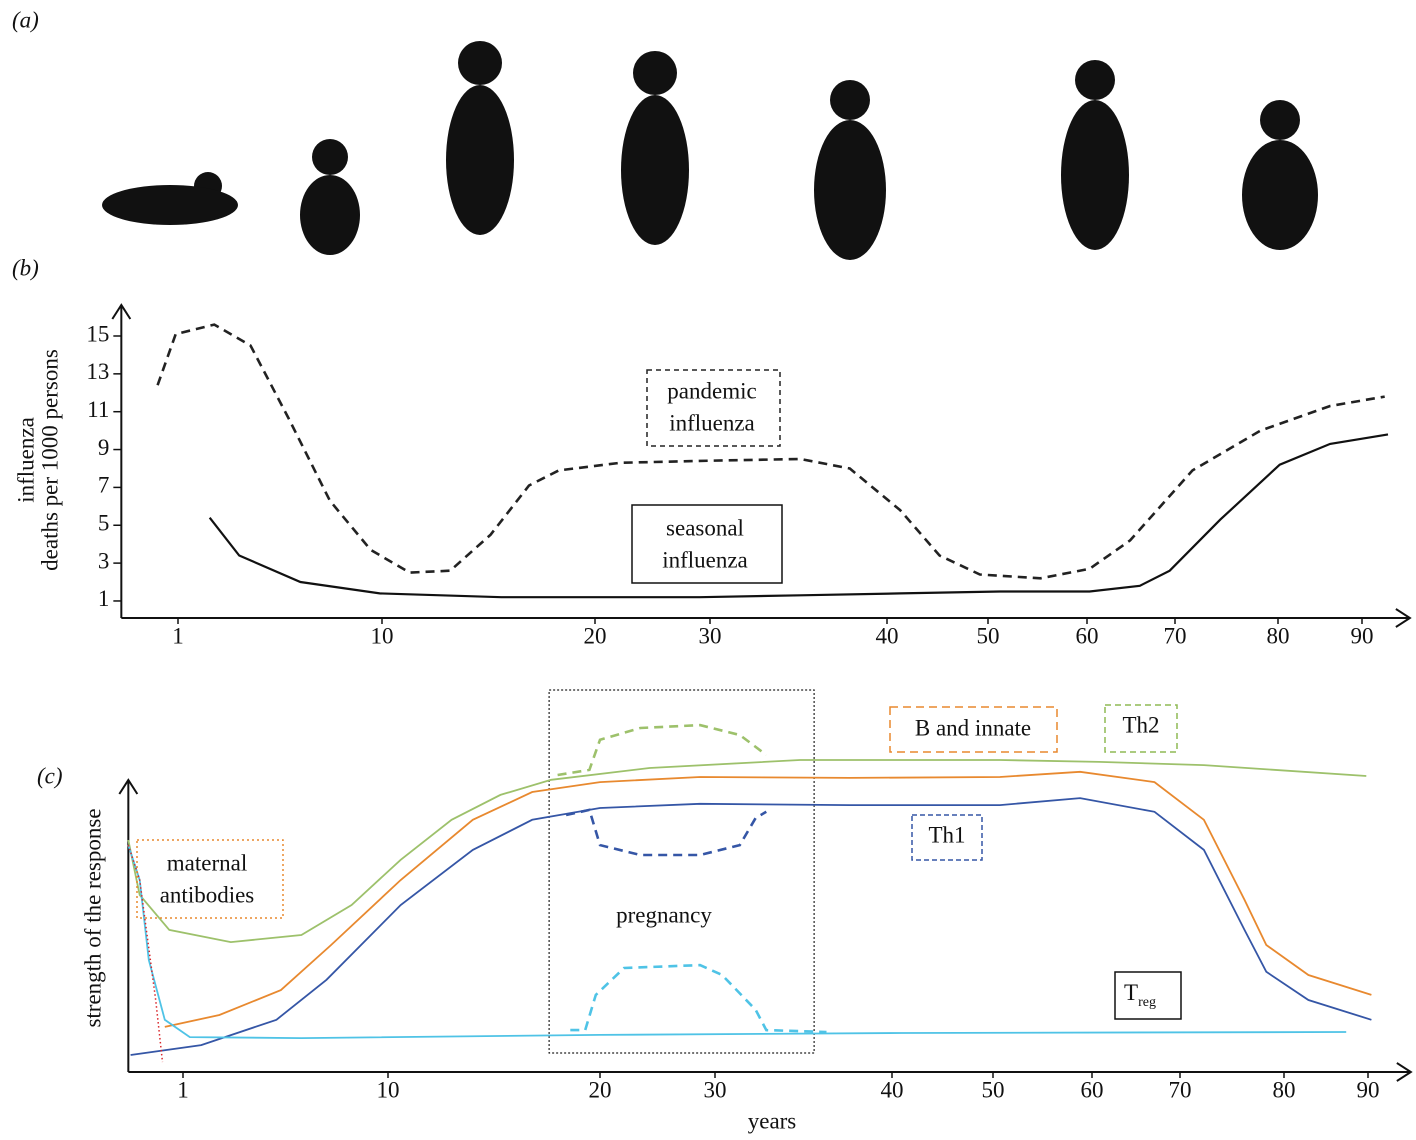  I want to click on series-label: B and innate, so click(973, 727).